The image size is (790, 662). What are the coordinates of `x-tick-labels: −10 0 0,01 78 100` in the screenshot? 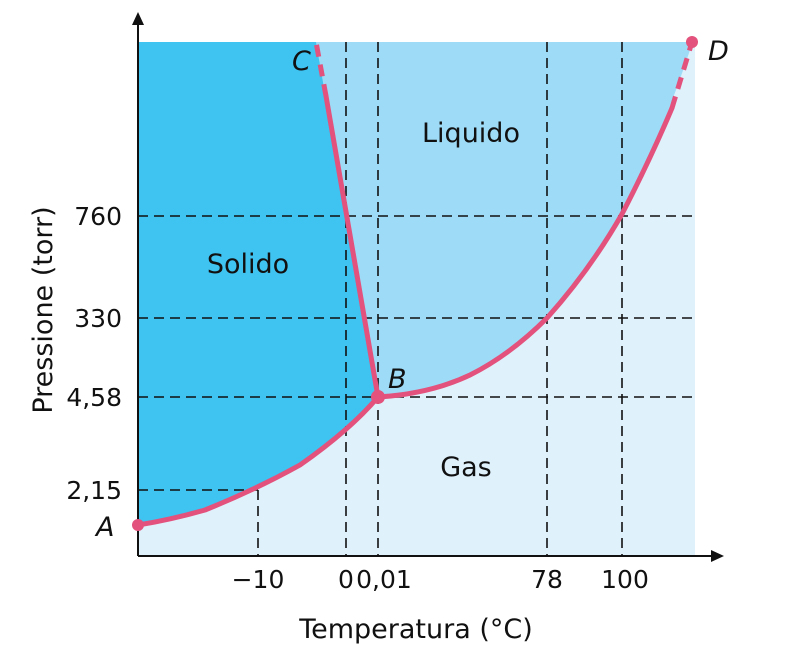 It's located at (440, 579).